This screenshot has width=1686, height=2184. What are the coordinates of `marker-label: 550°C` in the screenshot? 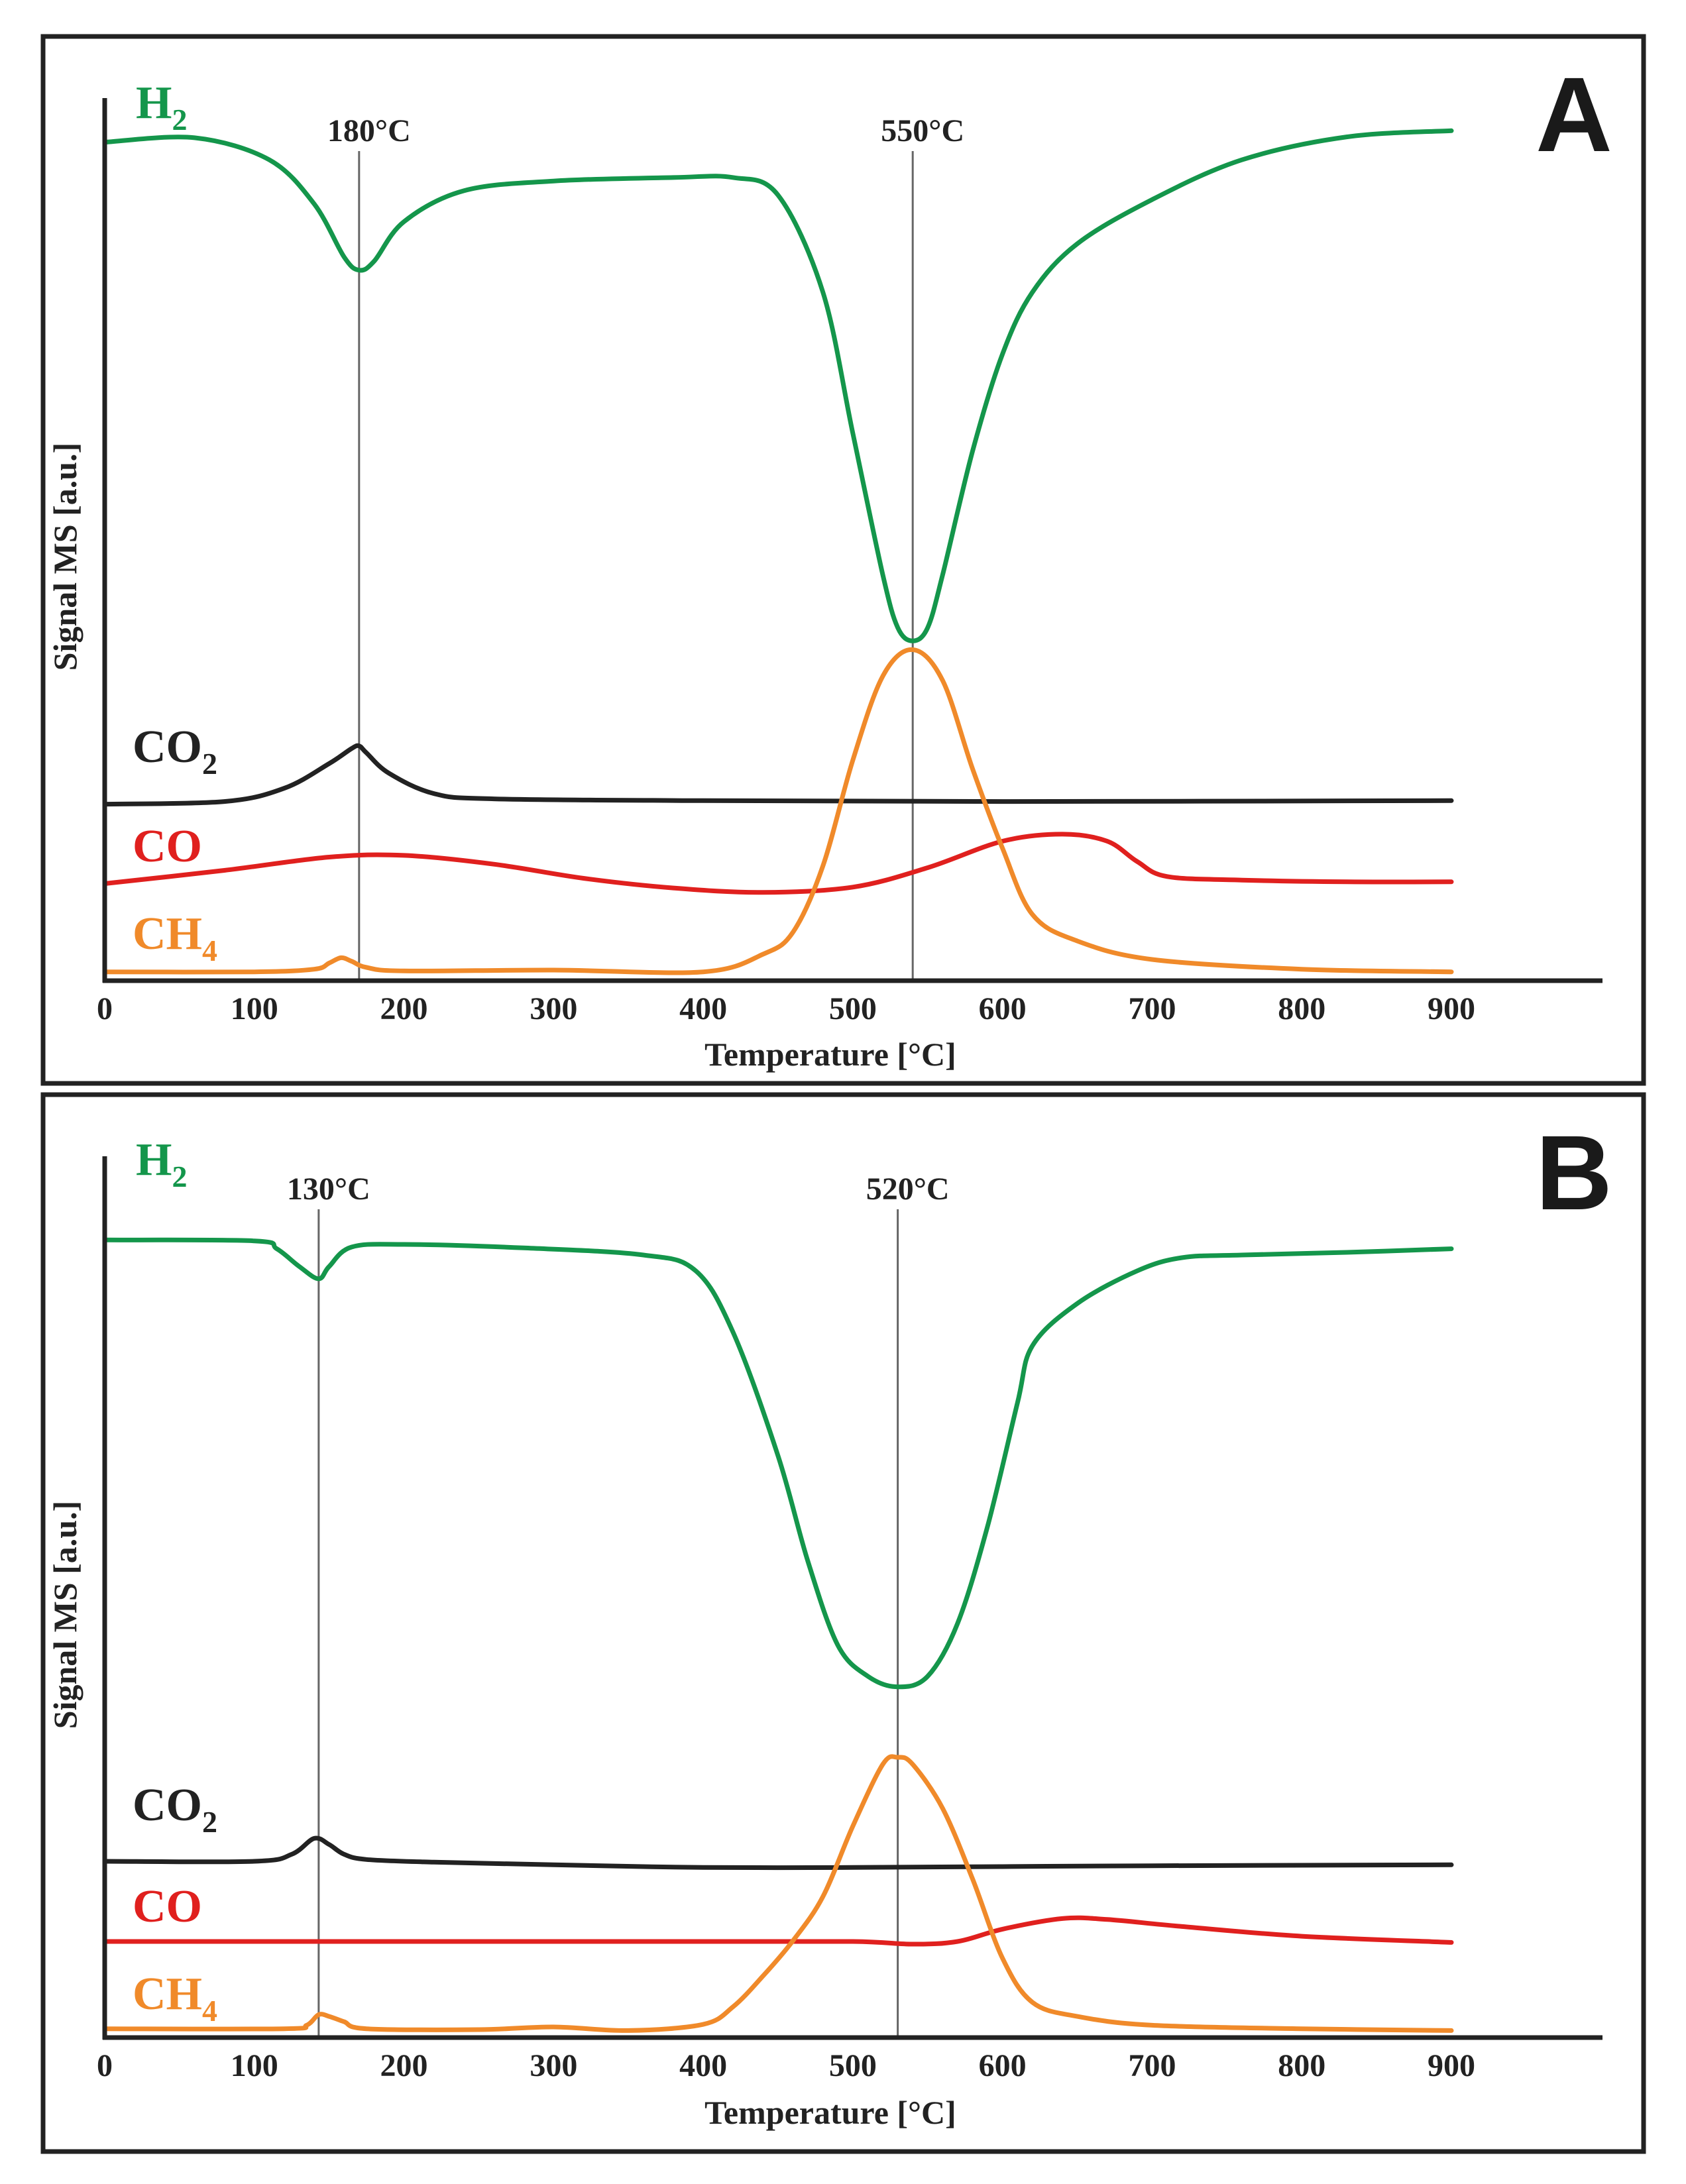 It's located at (923, 130).